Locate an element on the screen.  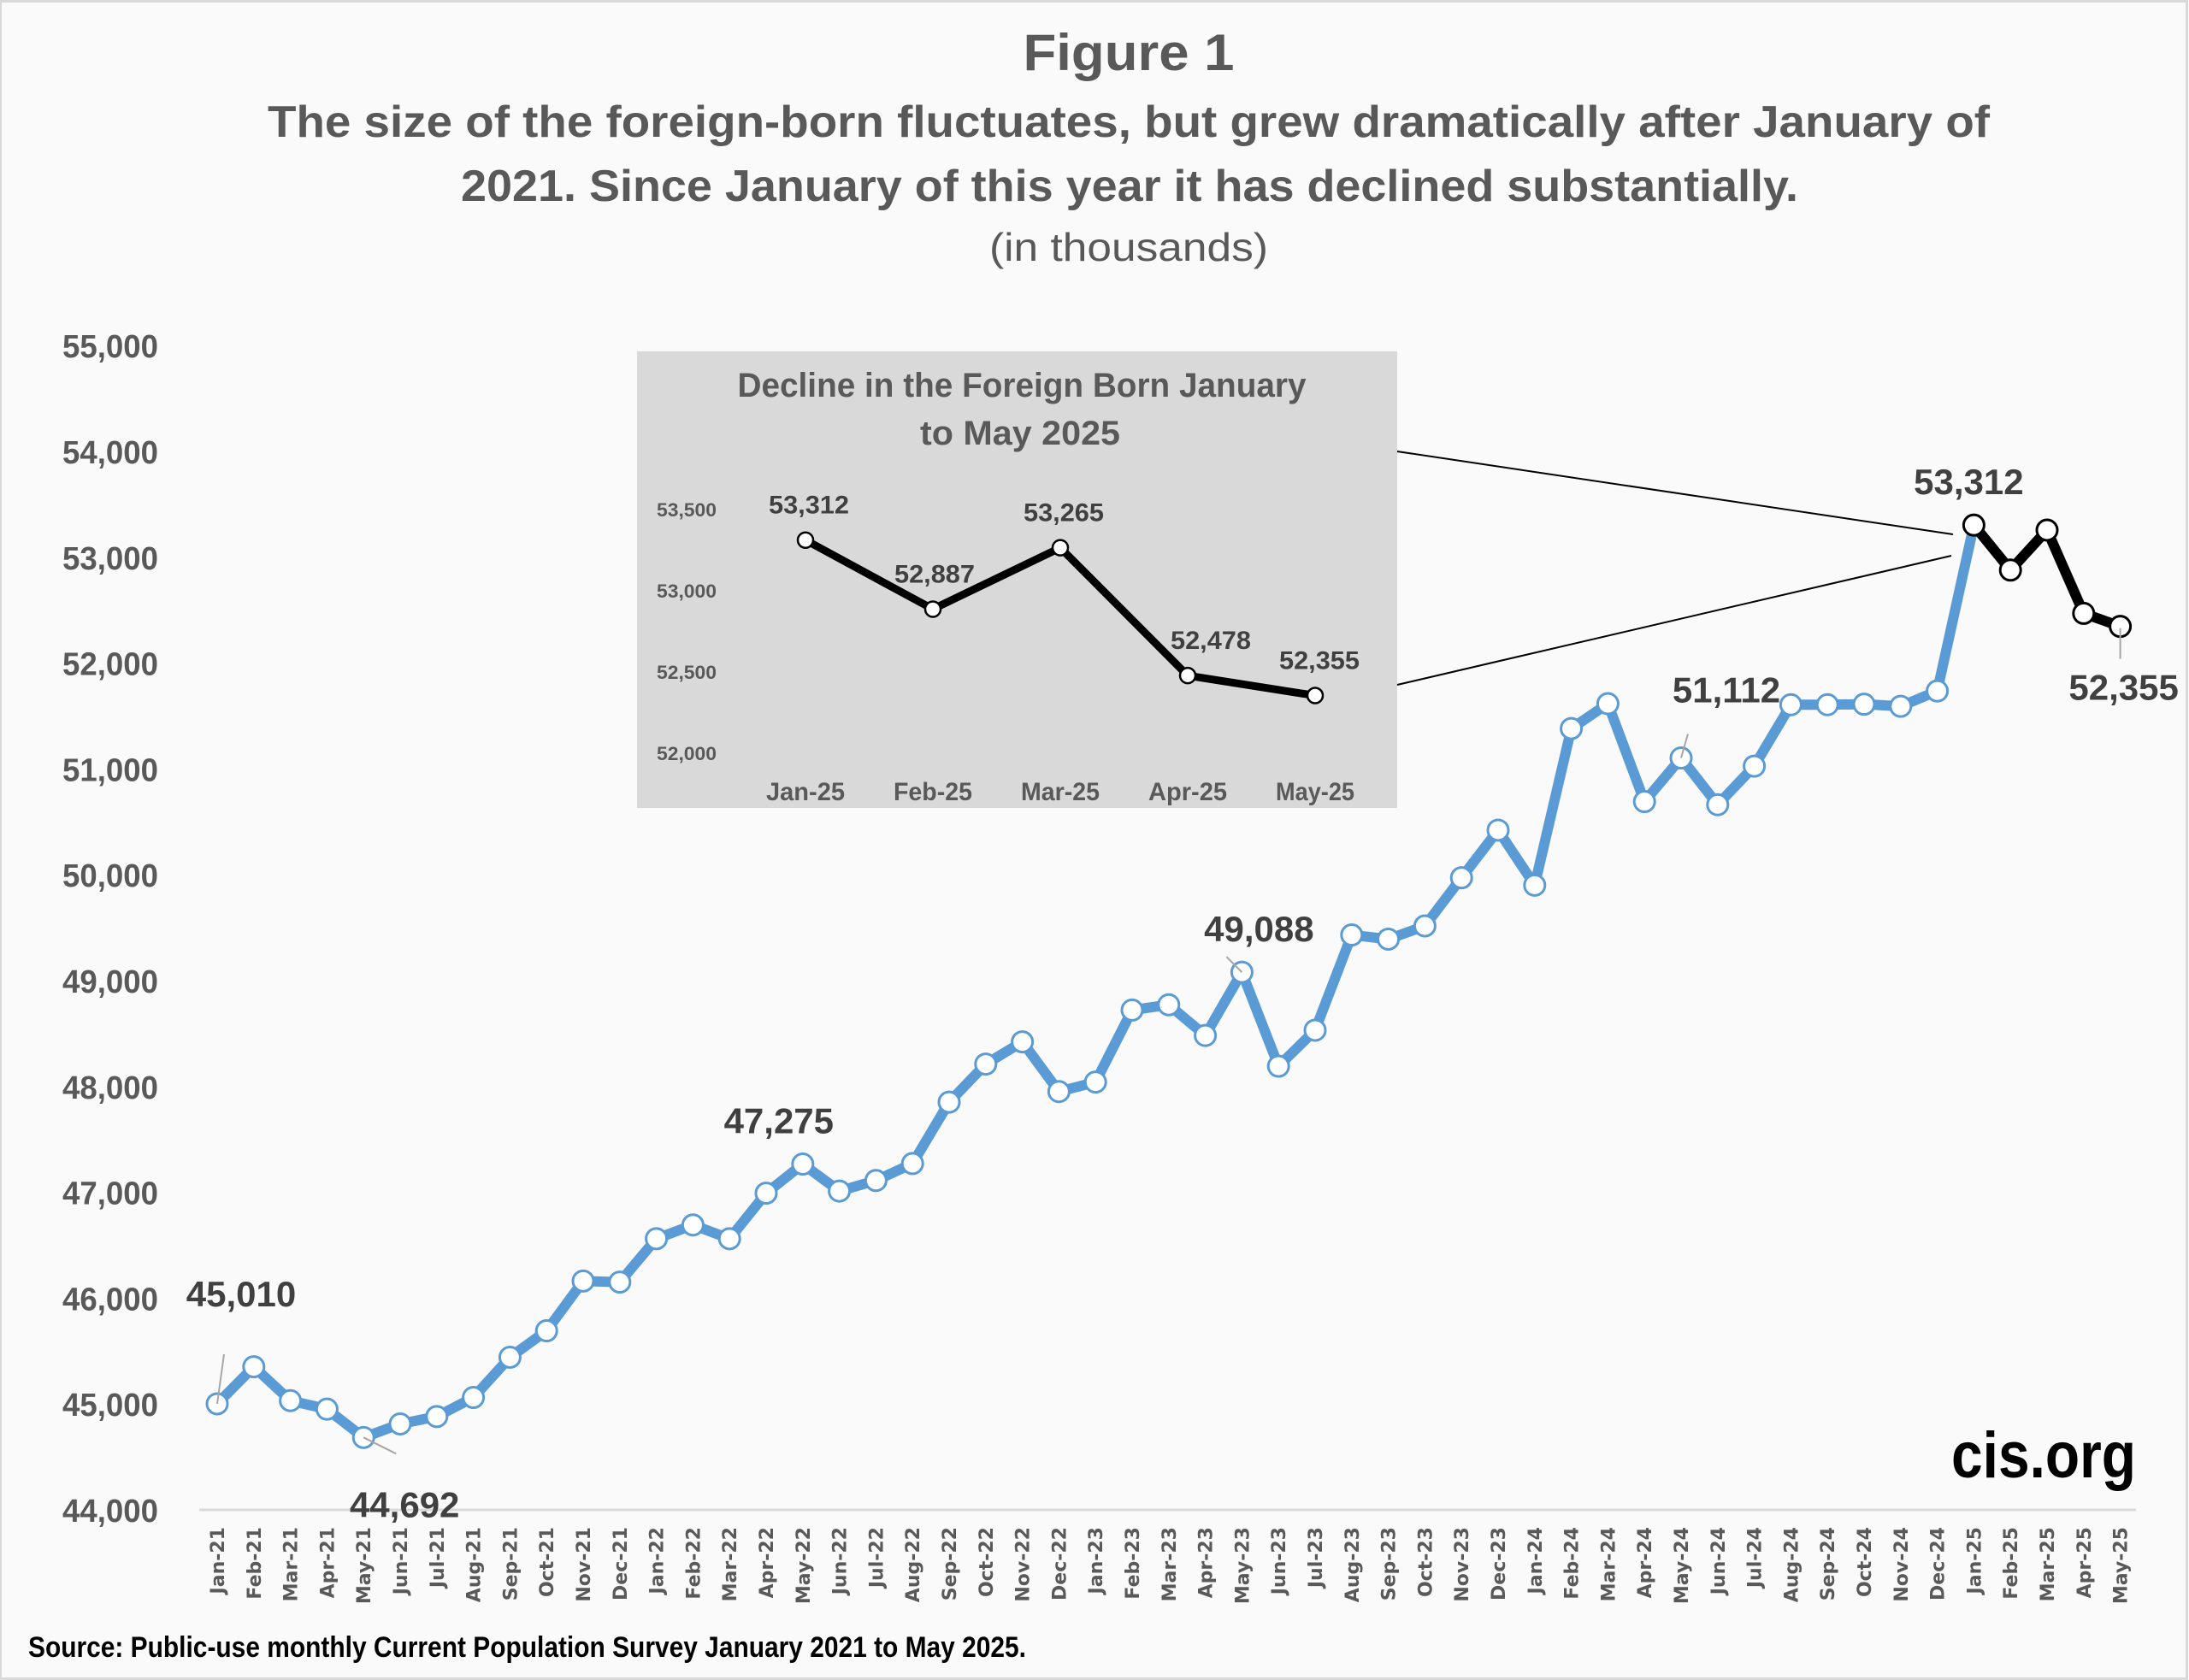
x-tick-label: Feb-21 is located at coordinates (255, 1564).